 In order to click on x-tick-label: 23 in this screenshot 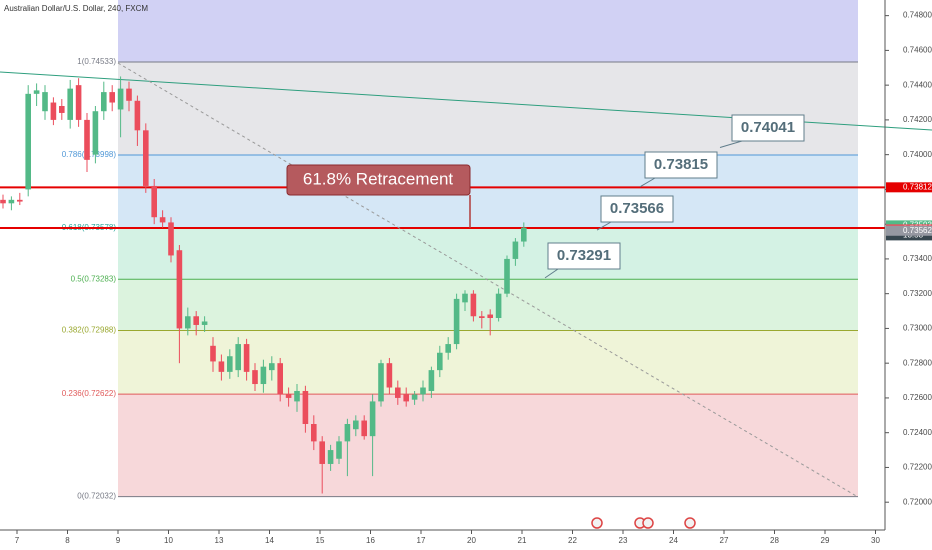, I will do `click(623, 540)`.